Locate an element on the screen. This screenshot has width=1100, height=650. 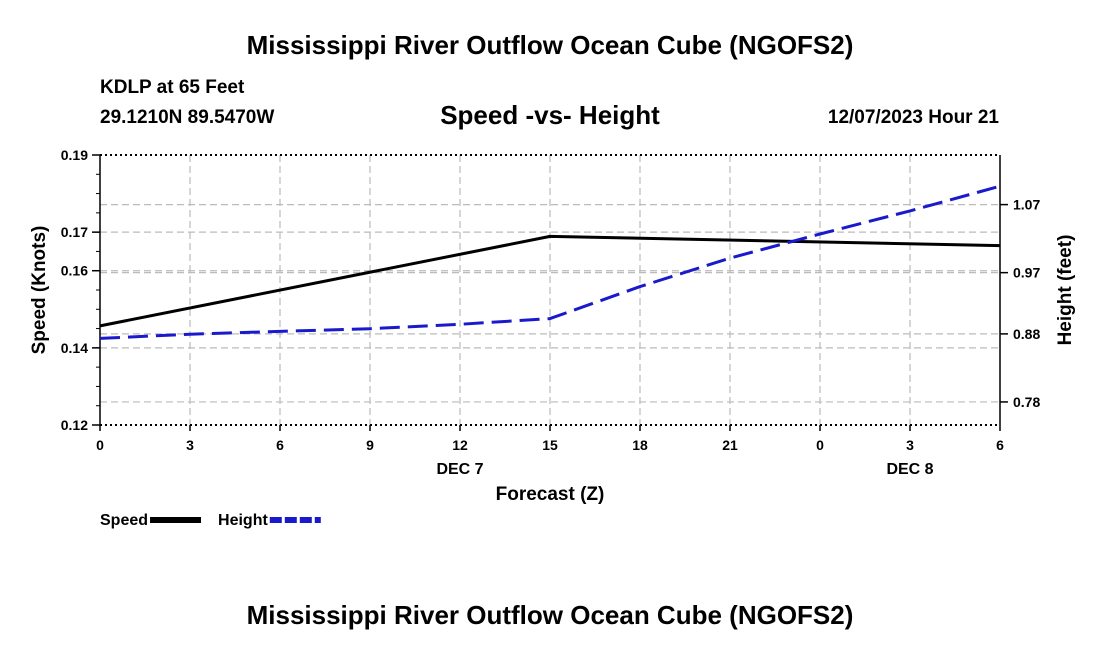
y-right-axis-title: Height (feet) is located at coordinates (1065, 290).